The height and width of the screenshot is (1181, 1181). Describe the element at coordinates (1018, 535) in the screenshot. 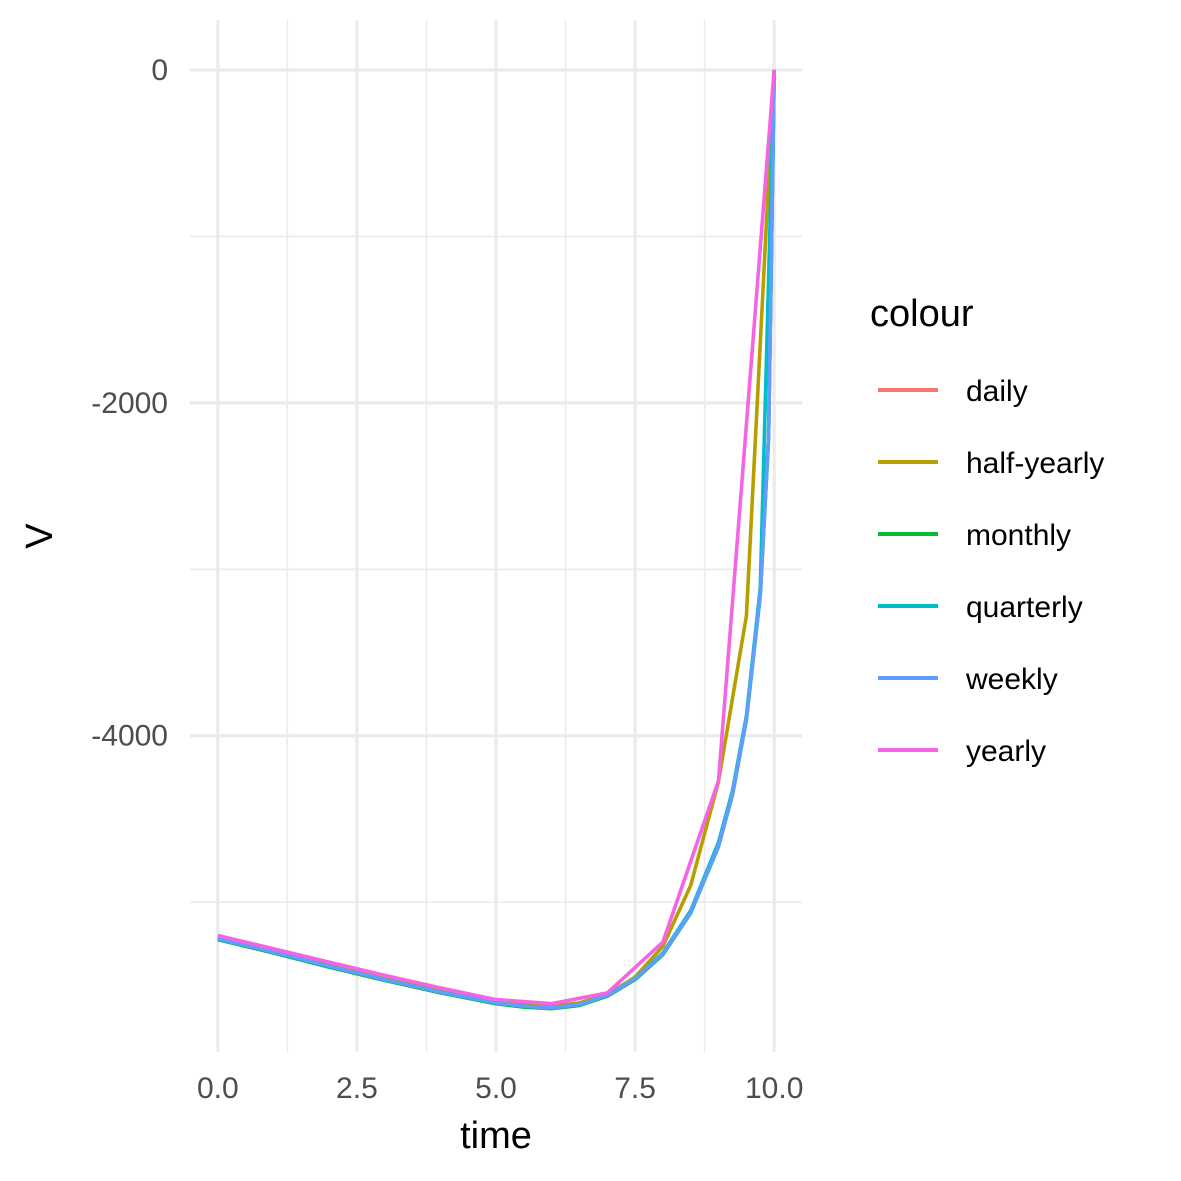

I see `legend-label-monthly: monthly` at that location.